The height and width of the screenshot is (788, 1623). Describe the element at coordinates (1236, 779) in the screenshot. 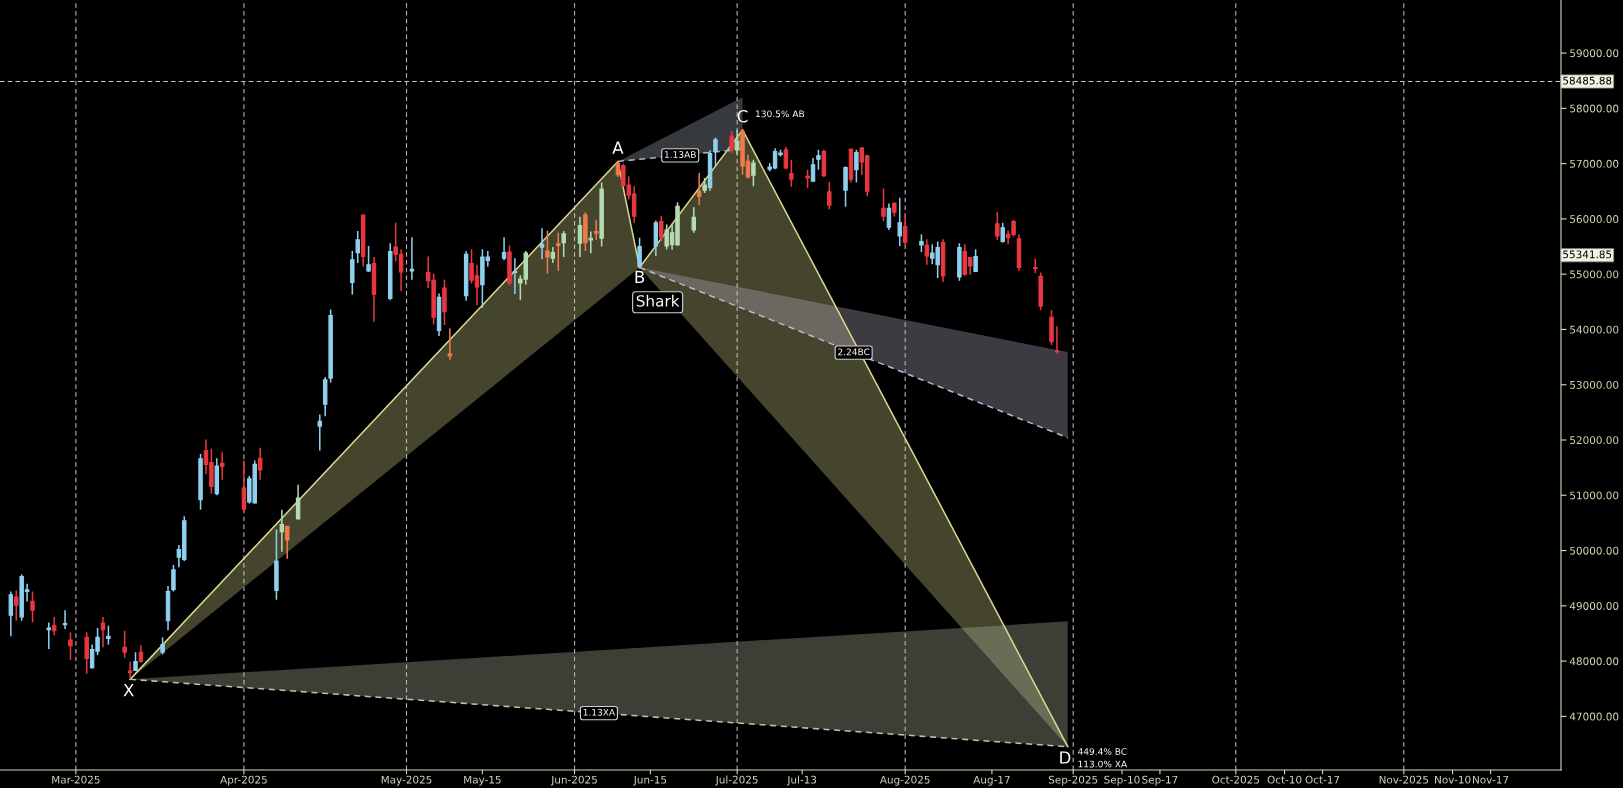

I see `x-tick-label: Oct-2025` at that location.